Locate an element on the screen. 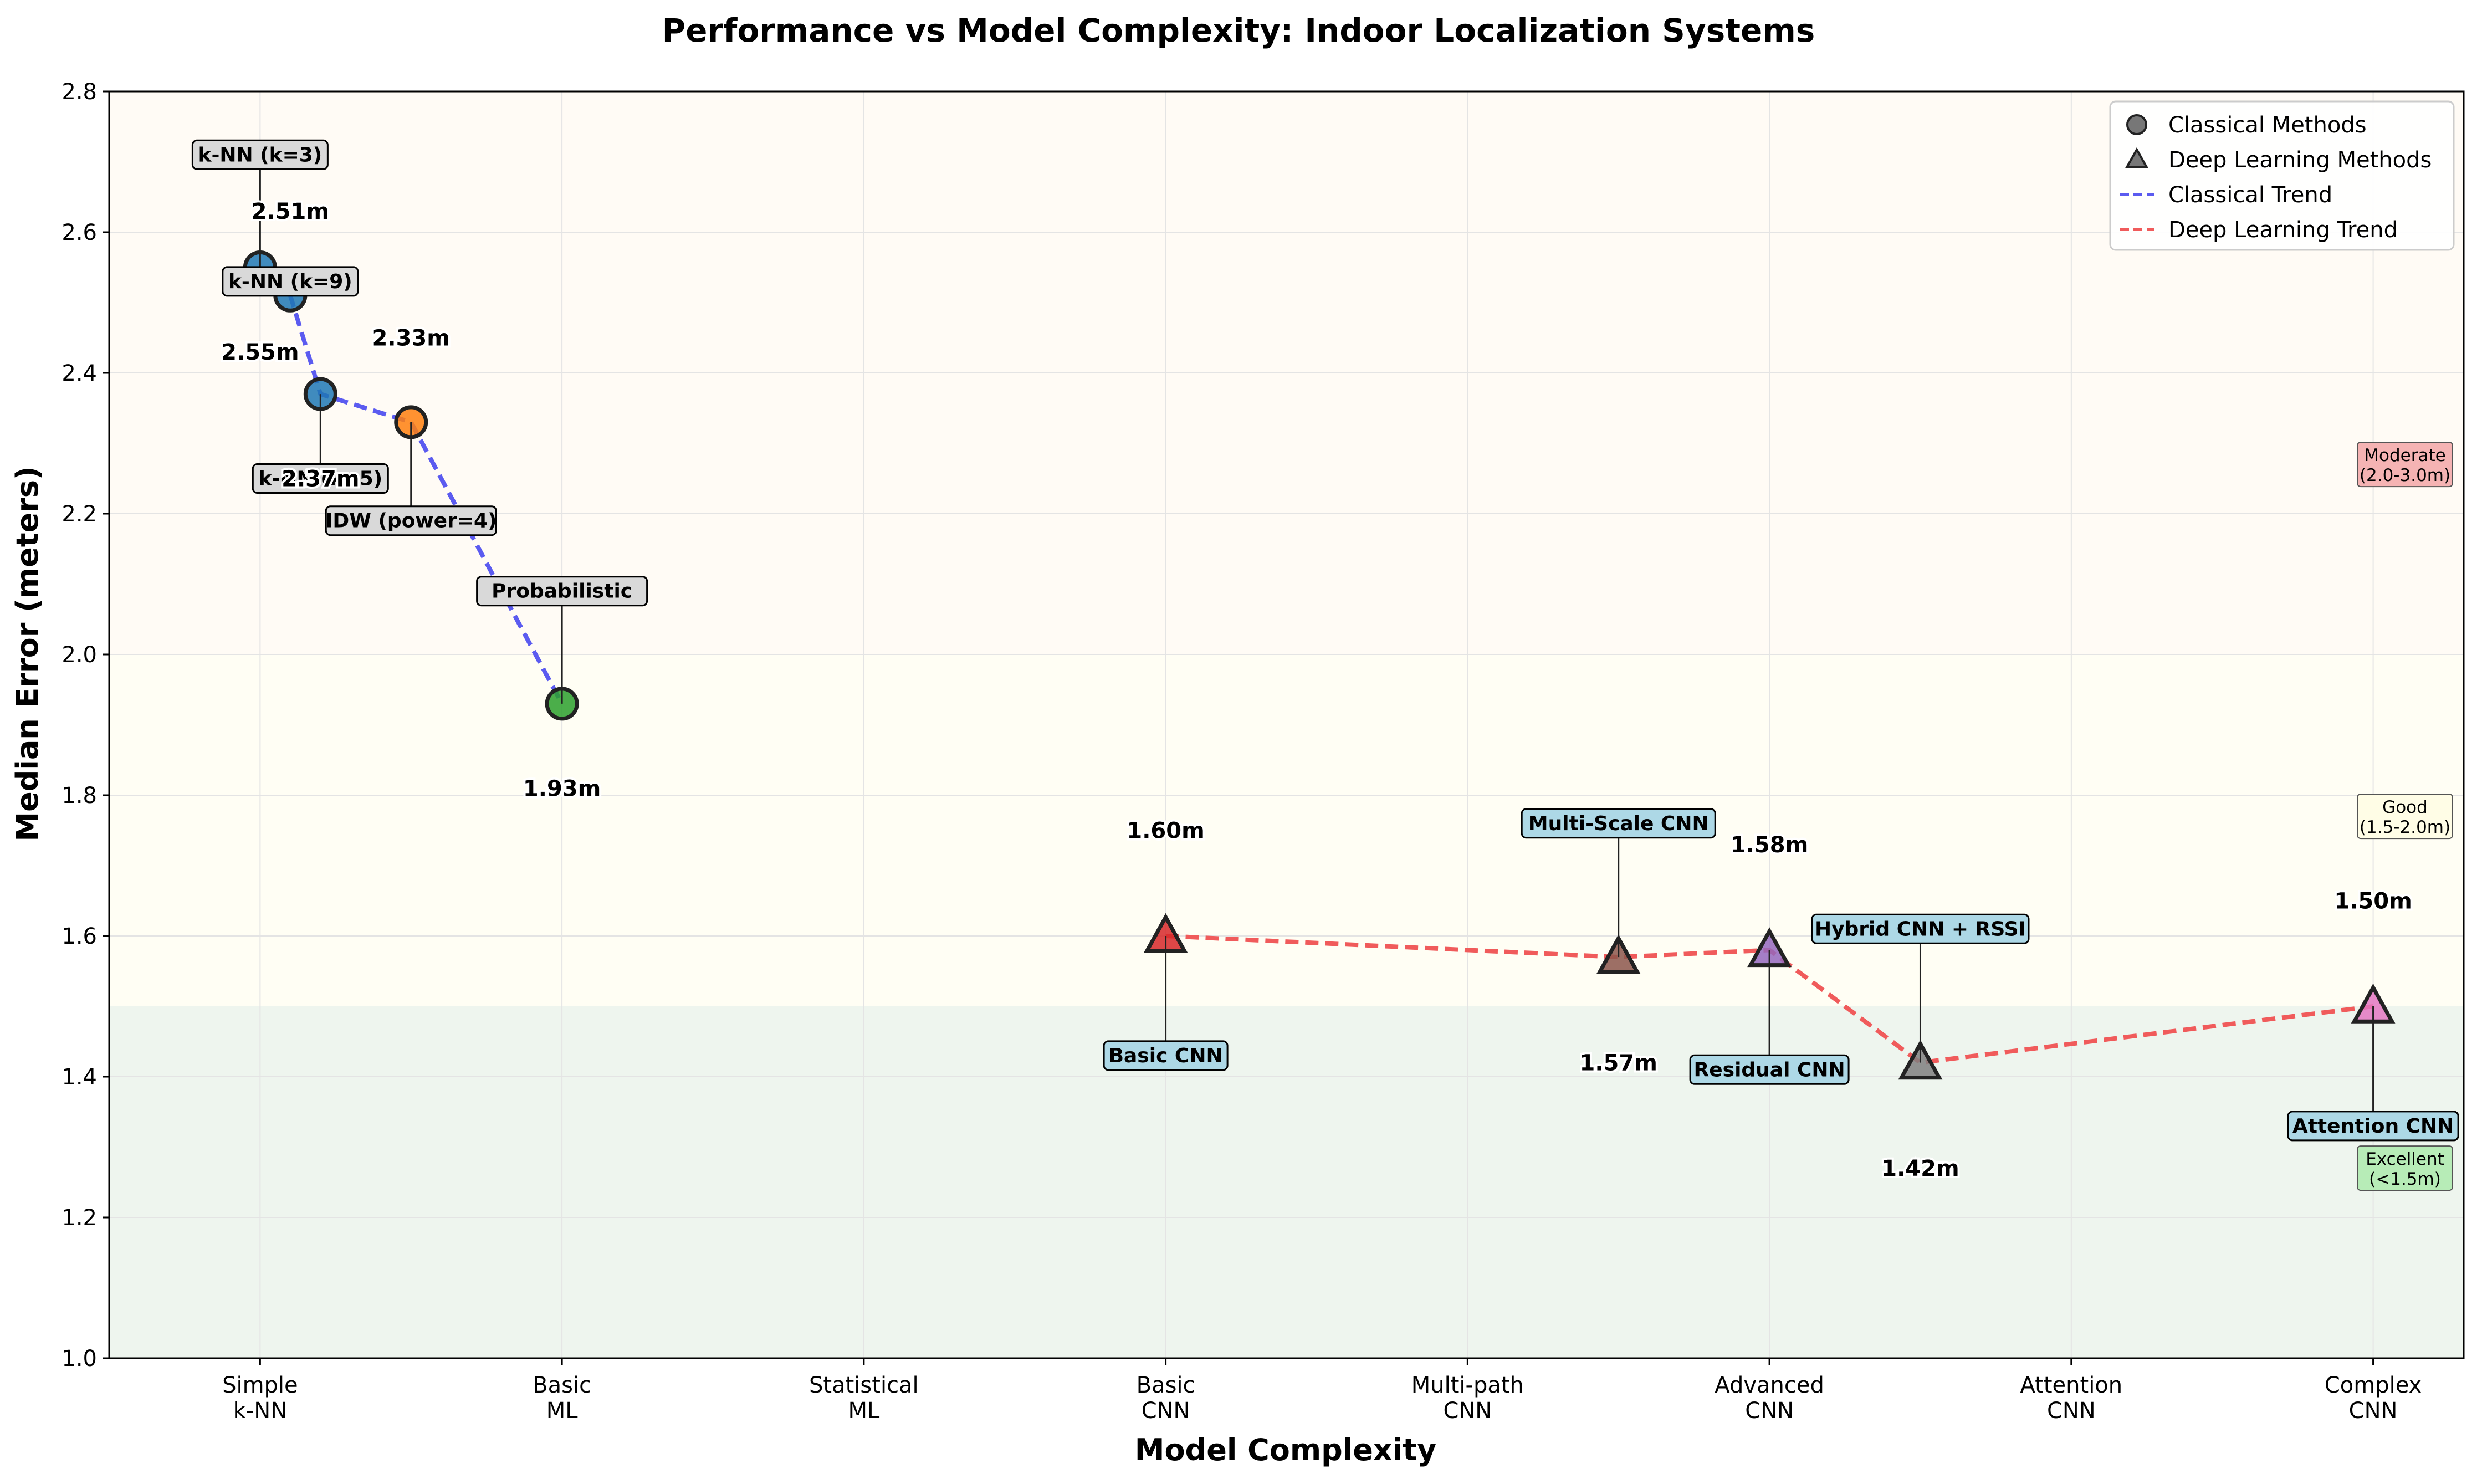  band-label-line1: Moderate is located at coordinates (2404, 455).